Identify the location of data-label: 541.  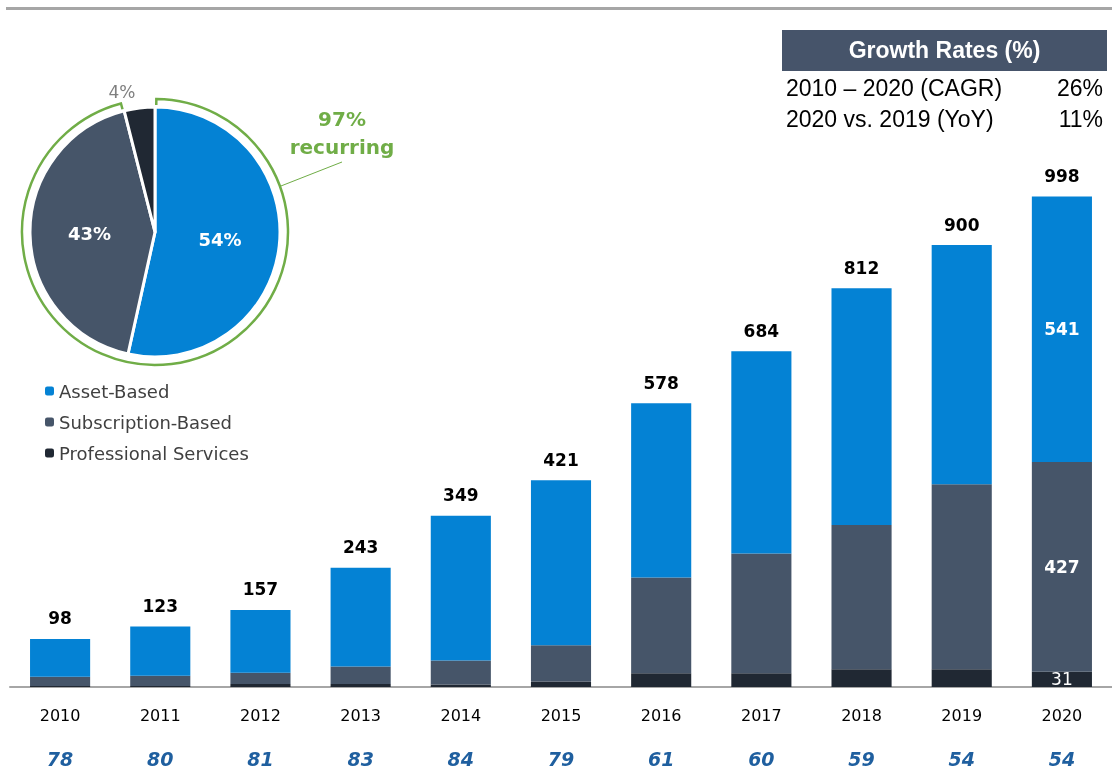
(1062, 329).